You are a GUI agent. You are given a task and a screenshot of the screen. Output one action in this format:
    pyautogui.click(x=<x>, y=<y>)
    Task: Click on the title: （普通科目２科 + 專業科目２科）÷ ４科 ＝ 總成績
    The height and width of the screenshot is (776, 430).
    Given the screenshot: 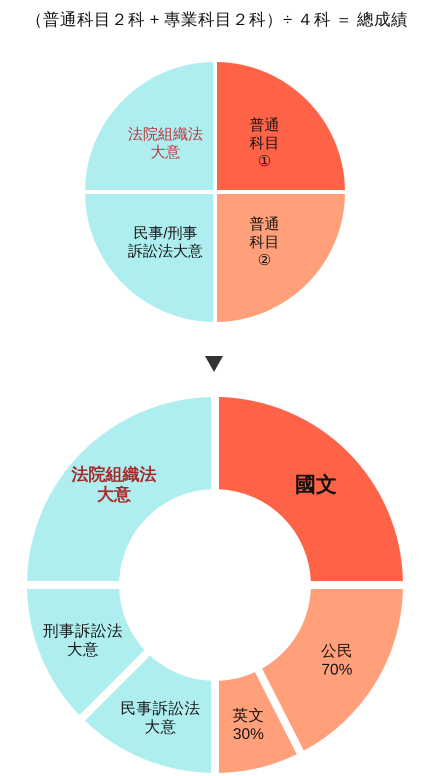 What is the action you would take?
    pyautogui.click(x=217, y=19)
    